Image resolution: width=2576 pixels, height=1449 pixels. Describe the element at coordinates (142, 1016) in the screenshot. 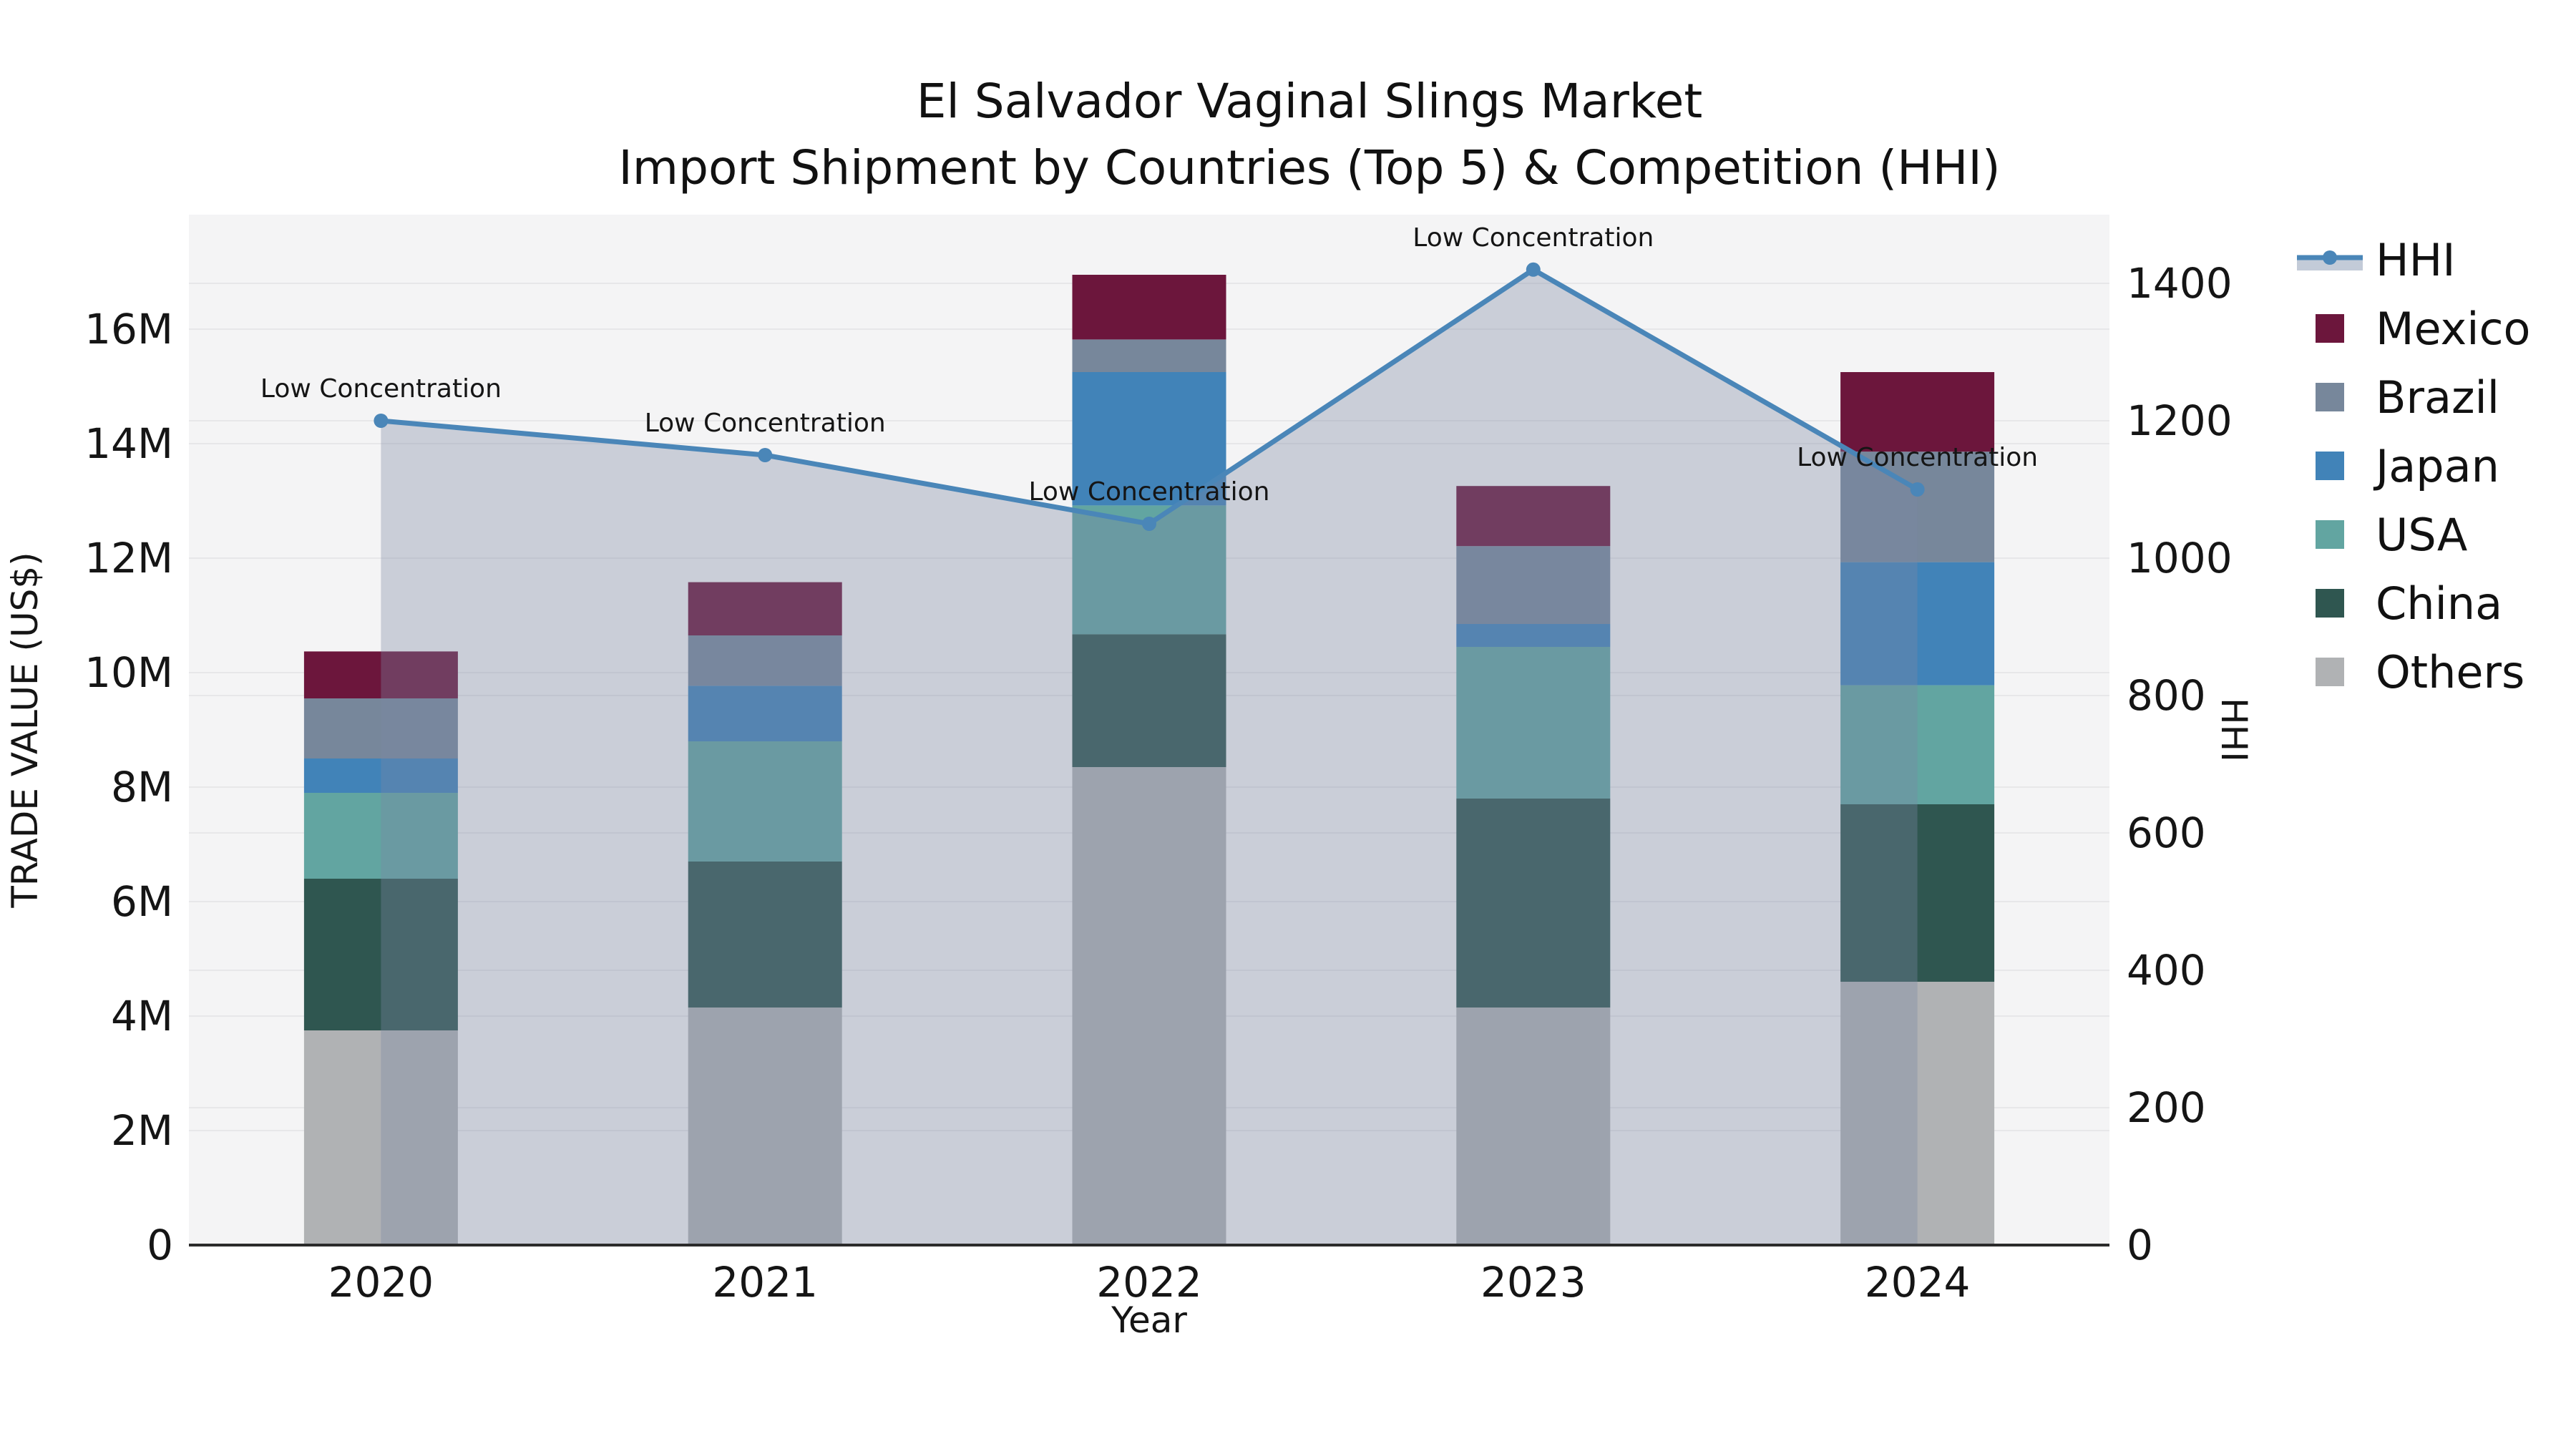

I see `y-left-tick-label-4M: 4M` at that location.